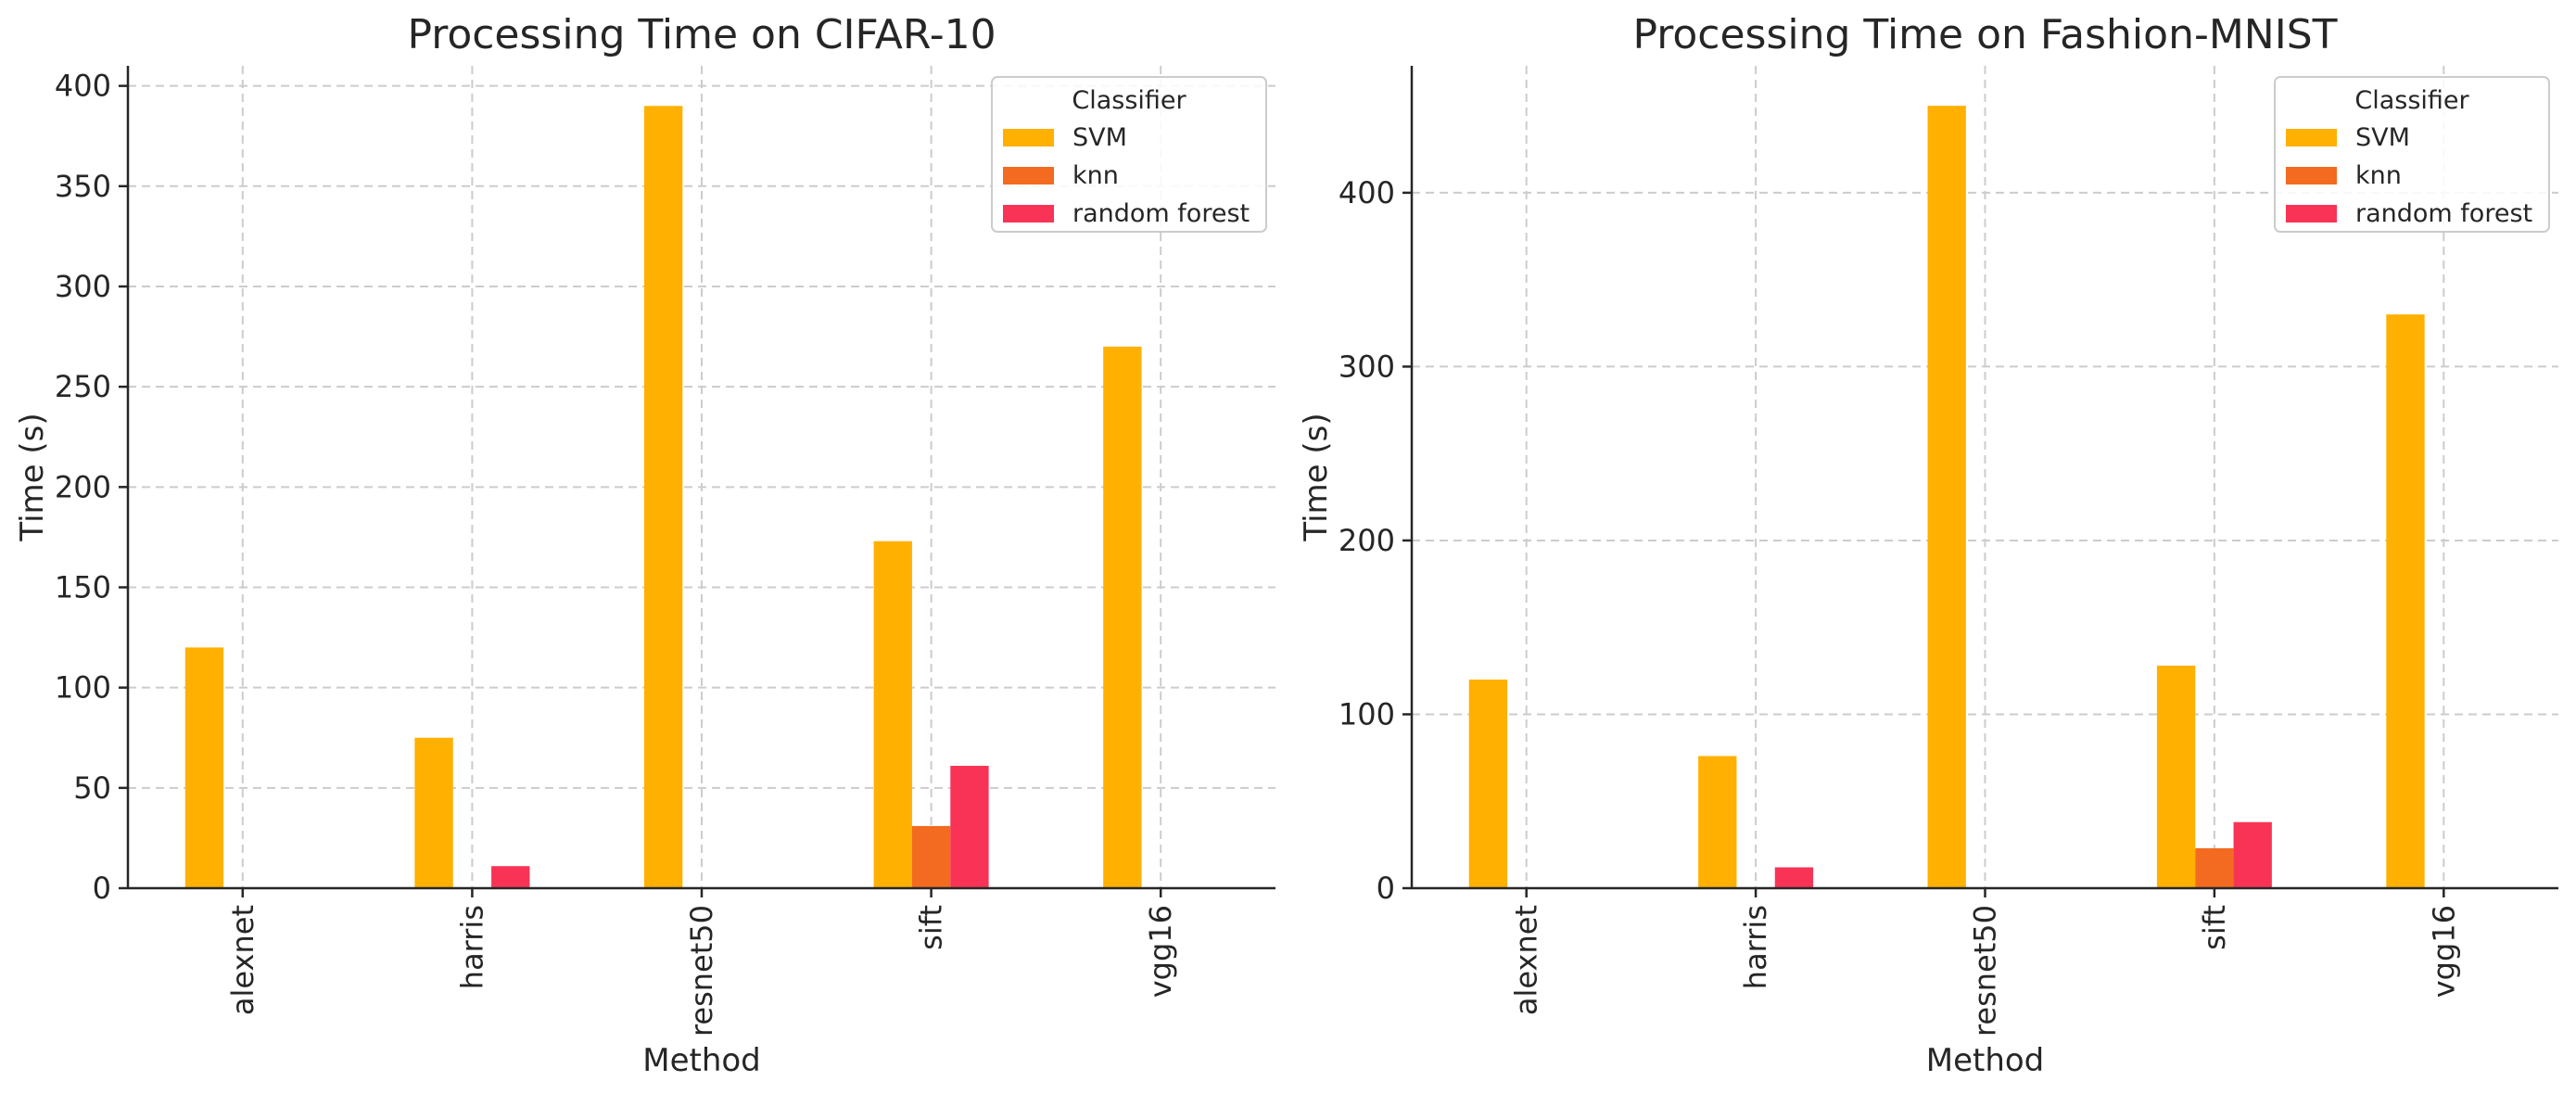 This screenshot has height=1094, width=2576. Describe the element at coordinates (1984, 34) in the screenshot. I see `chart-title: Processing Time on Fashion-MNIST` at that location.